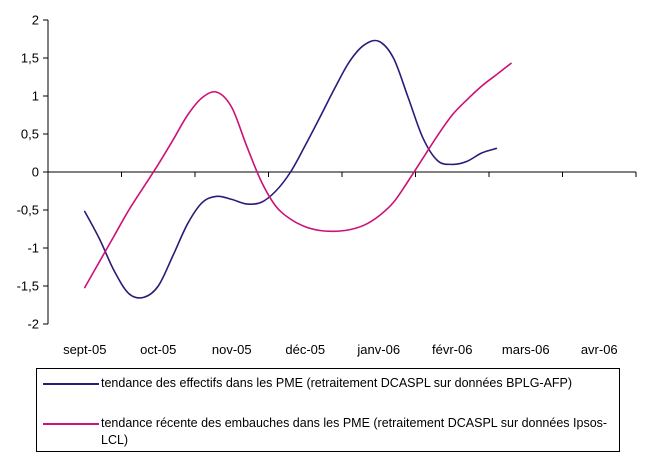  I want to click on x-tick-label: déc-05, so click(305, 349).